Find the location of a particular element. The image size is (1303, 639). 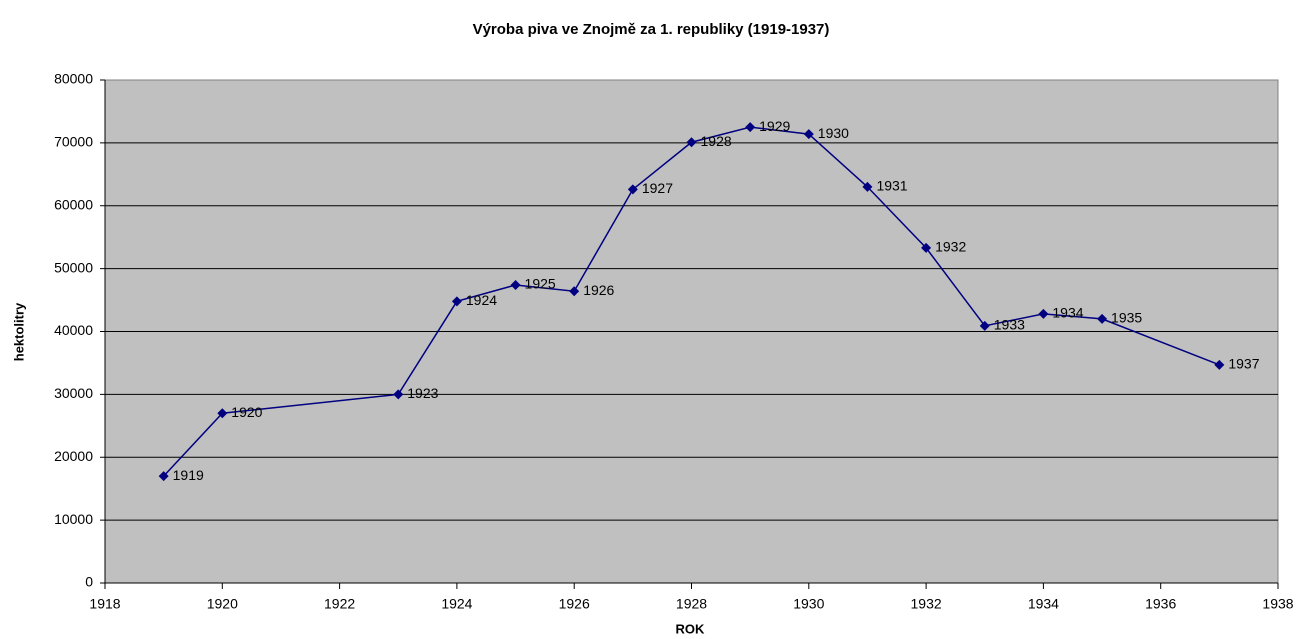

data-label: 1927 is located at coordinates (657, 188).